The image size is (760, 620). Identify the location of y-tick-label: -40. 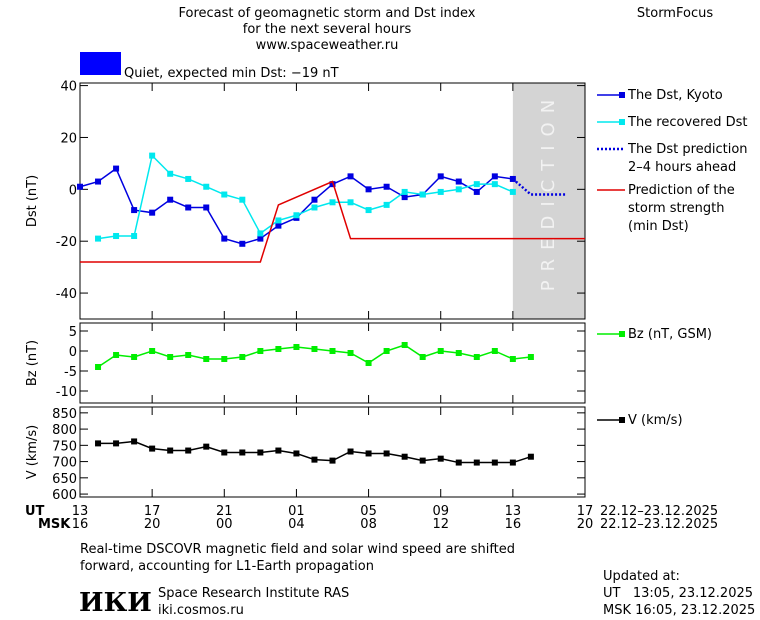
(66, 294).